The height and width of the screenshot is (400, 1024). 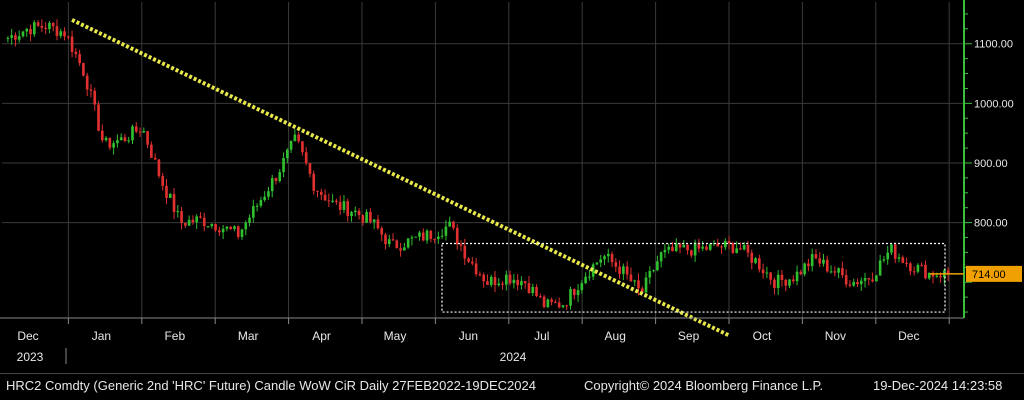 I want to click on footer-copyright: Copyright© 2024 Bloomberg Finance L.P., so click(x=704, y=385).